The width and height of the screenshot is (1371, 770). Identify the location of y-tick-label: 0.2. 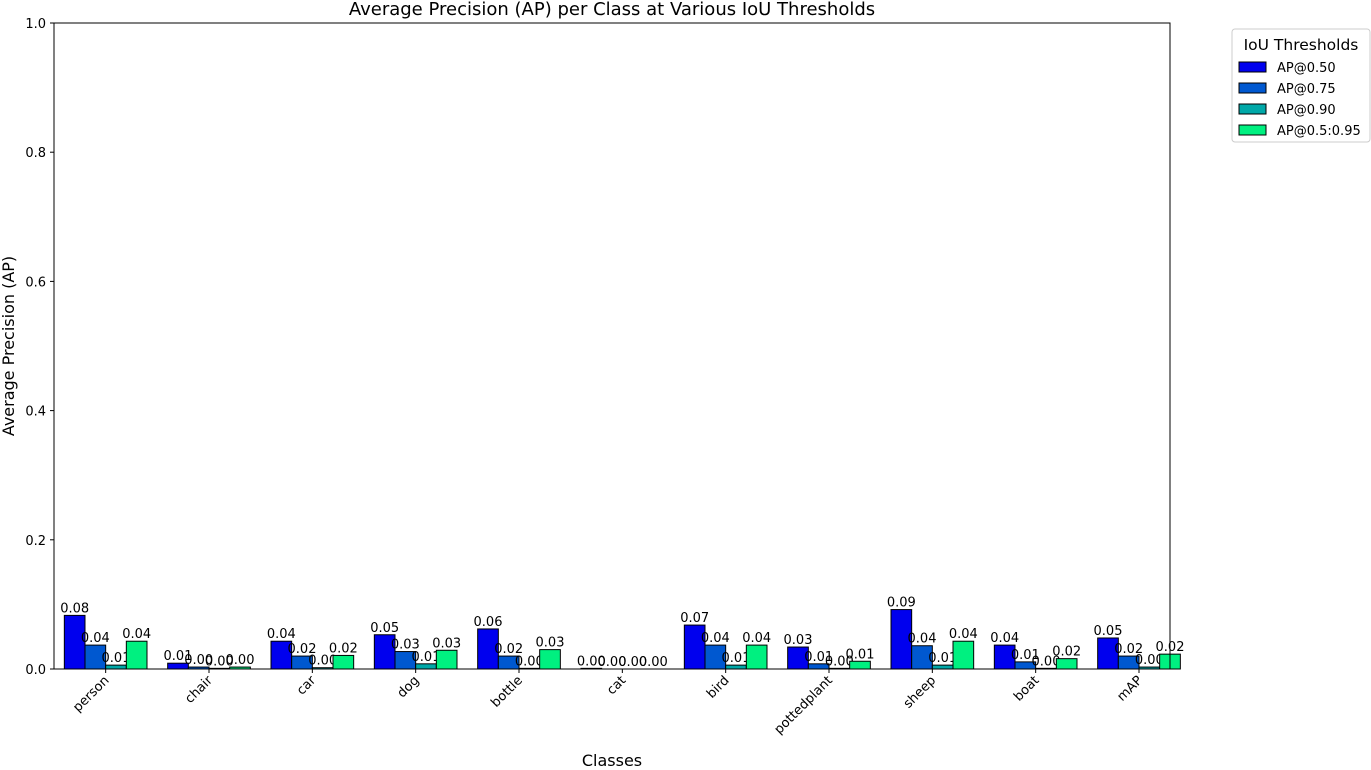
(35, 541).